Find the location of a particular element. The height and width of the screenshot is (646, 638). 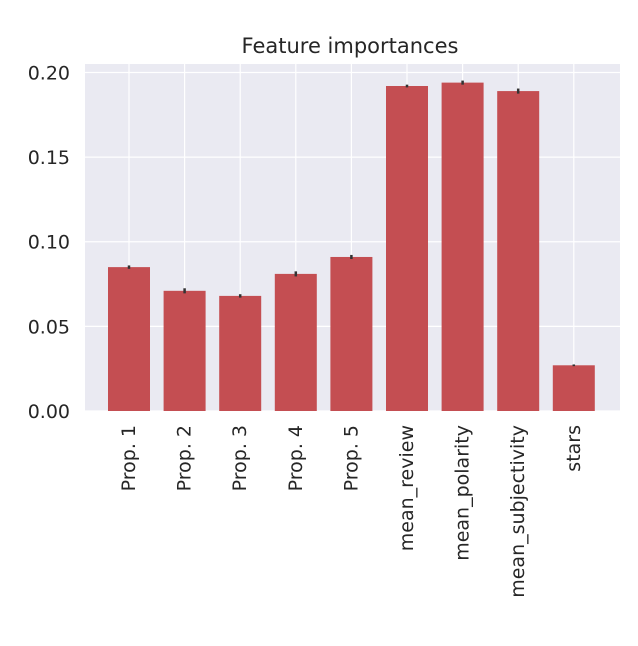

y-tick-label: 0.00 is located at coordinates (49, 412).